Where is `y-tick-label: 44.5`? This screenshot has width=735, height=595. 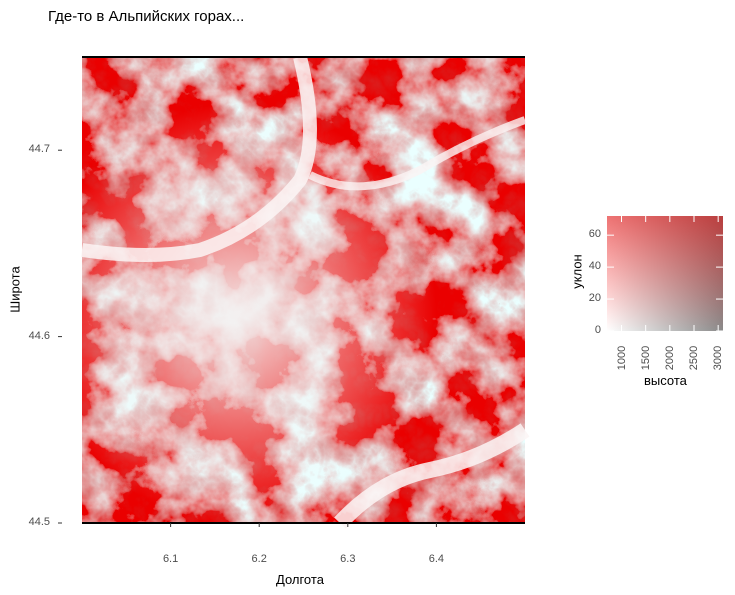
y-tick-label: 44.5 is located at coordinates (39, 522).